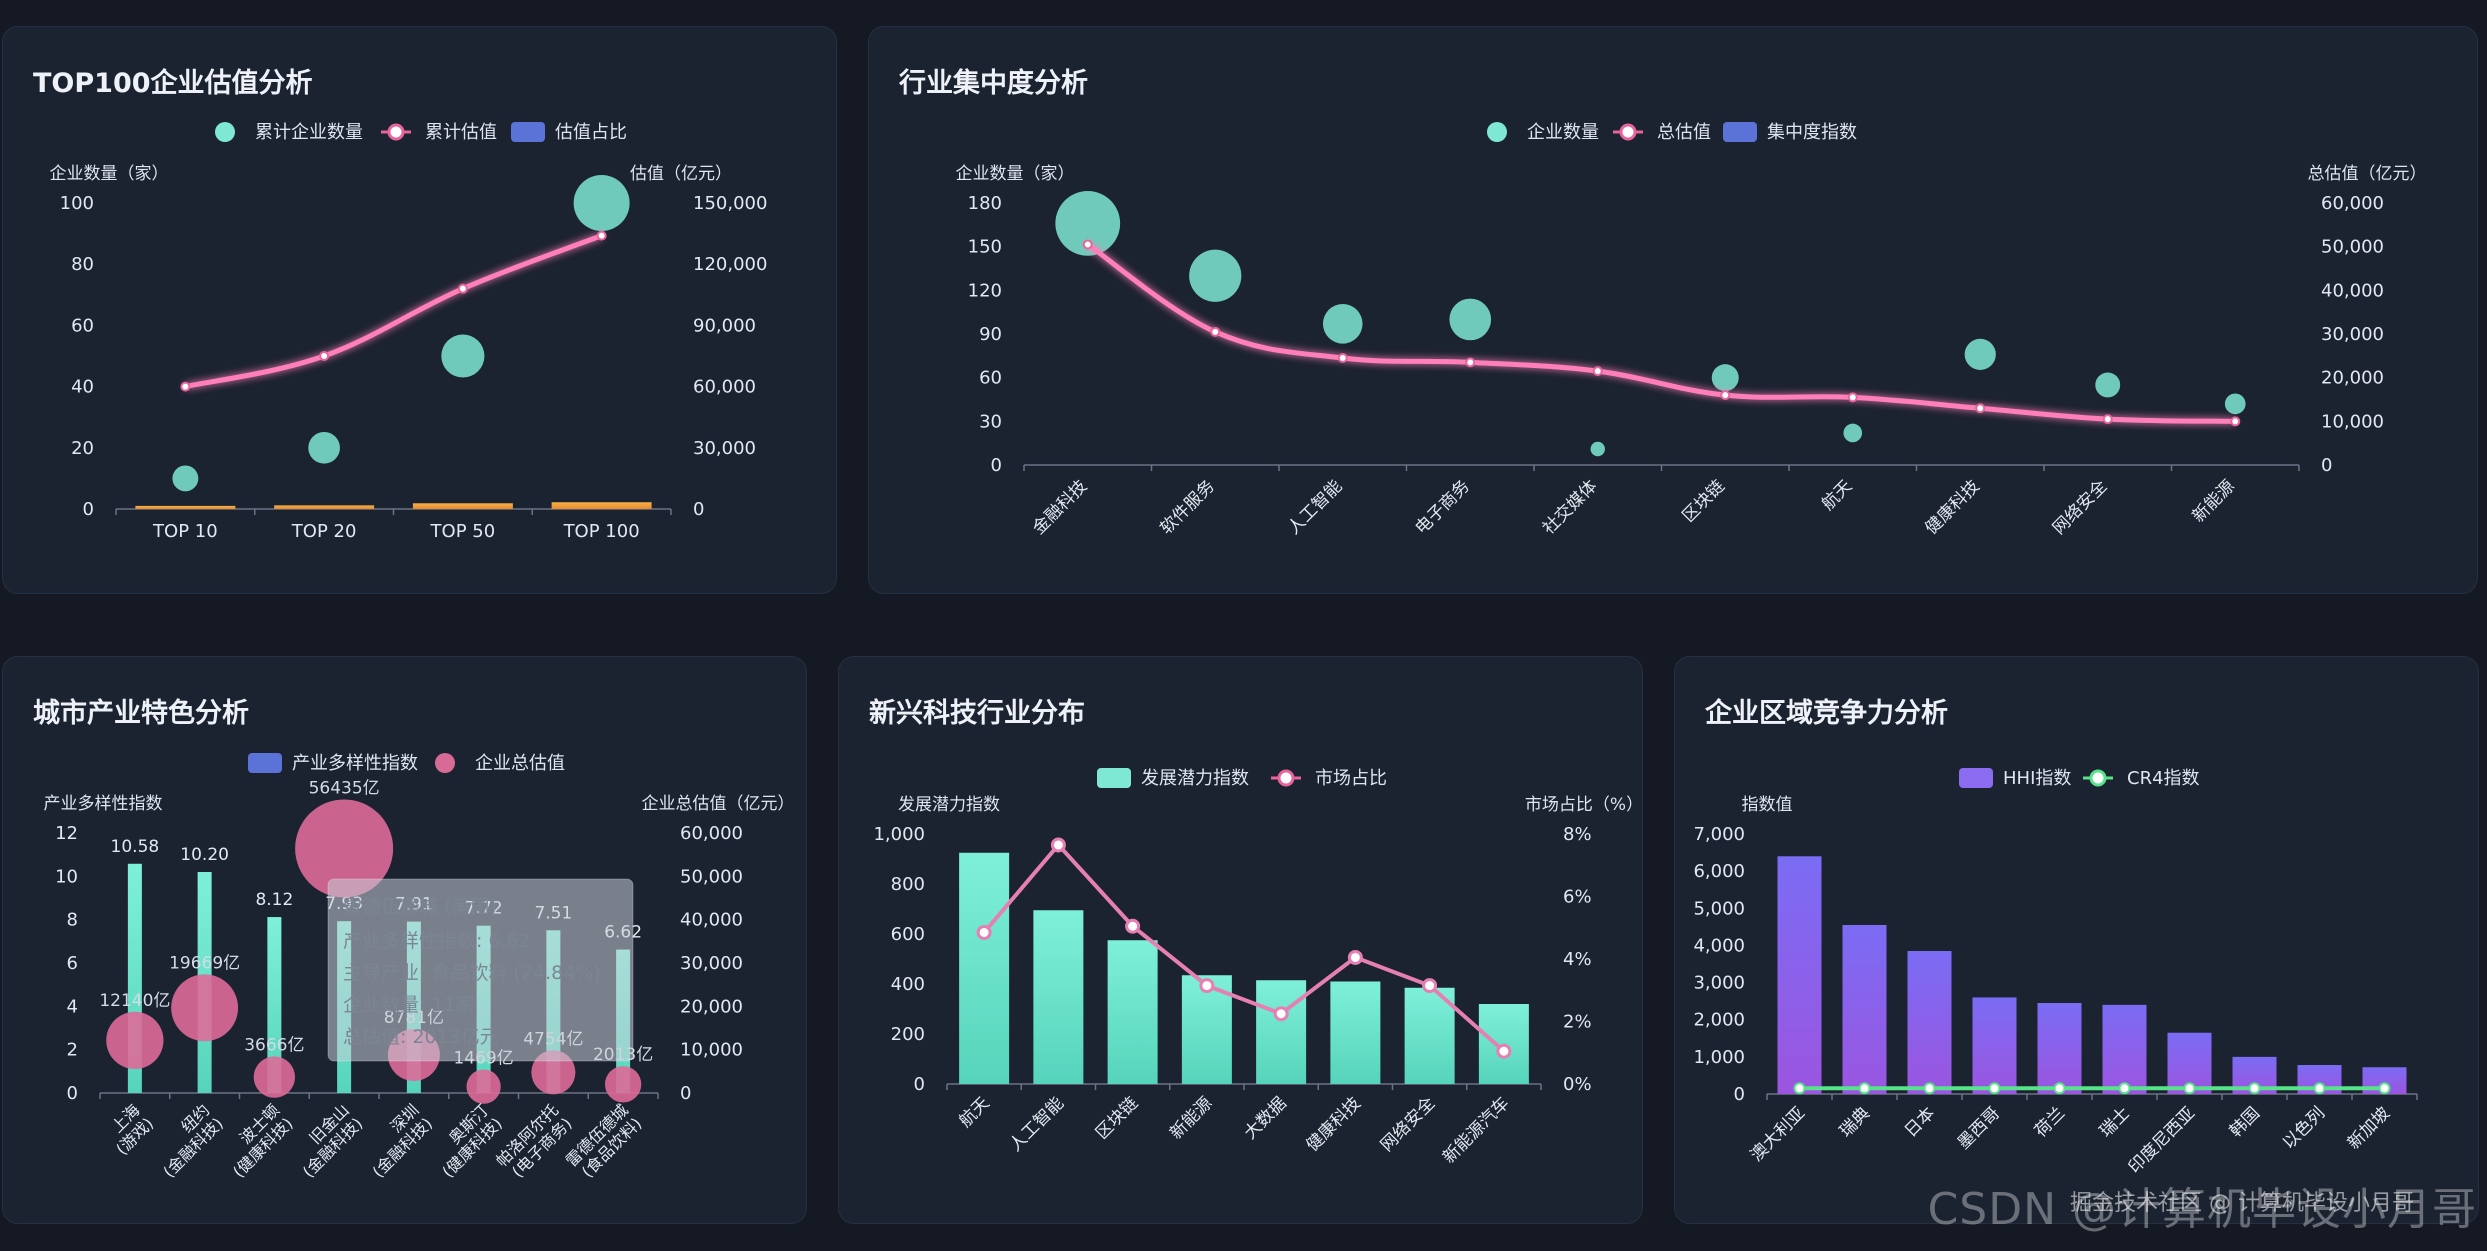 Image resolution: width=2487 pixels, height=1251 pixels. I want to click on y-tick-left: 2,000, so click(1719, 1020).